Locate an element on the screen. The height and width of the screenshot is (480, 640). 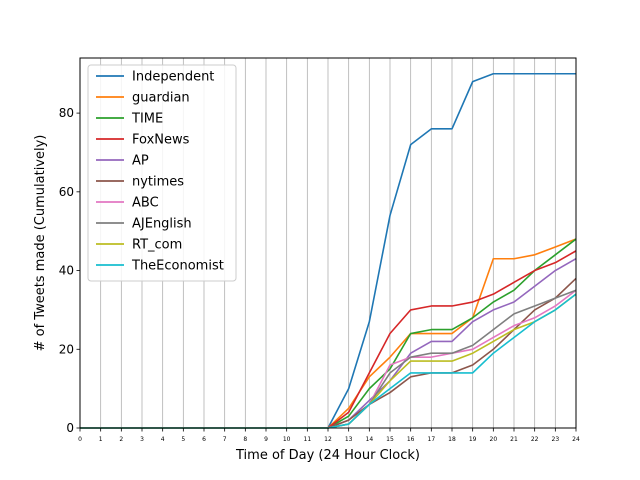
x-tick-label-4: 4 is located at coordinates (163, 439).